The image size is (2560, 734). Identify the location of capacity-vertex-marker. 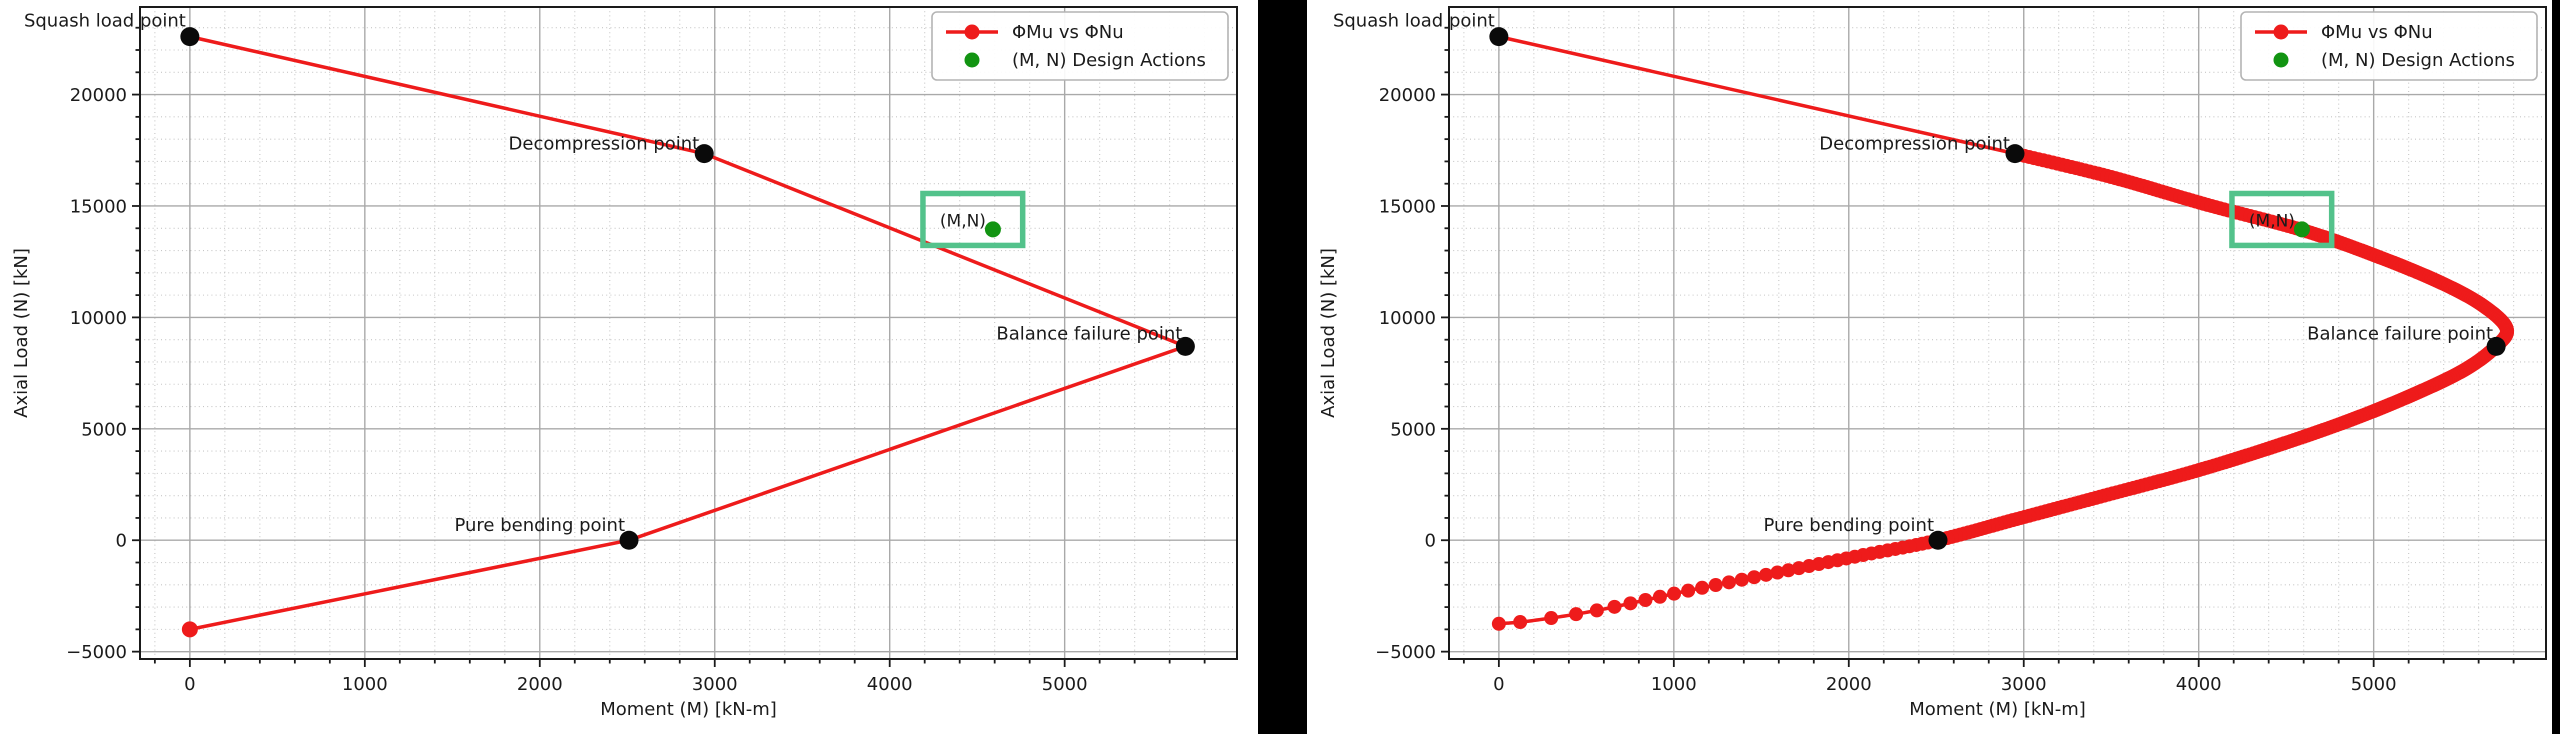
(189, 629).